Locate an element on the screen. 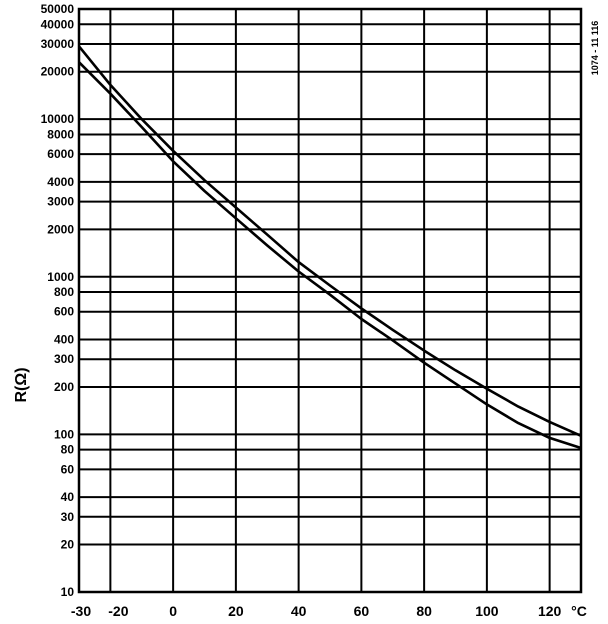 This screenshot has width=608, height=624. y-tick-label: 2000 is located at coordinates (60, 229).